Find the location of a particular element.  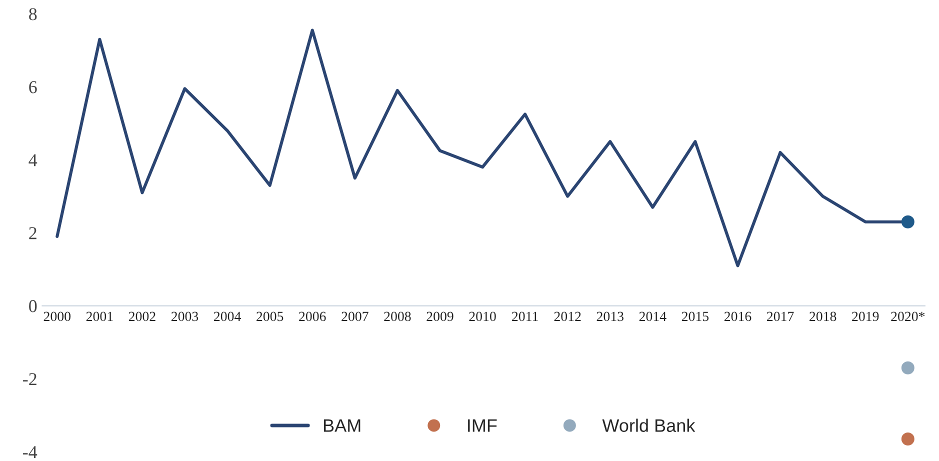

legend-label: World Bank is located at coordinates (649, 425).